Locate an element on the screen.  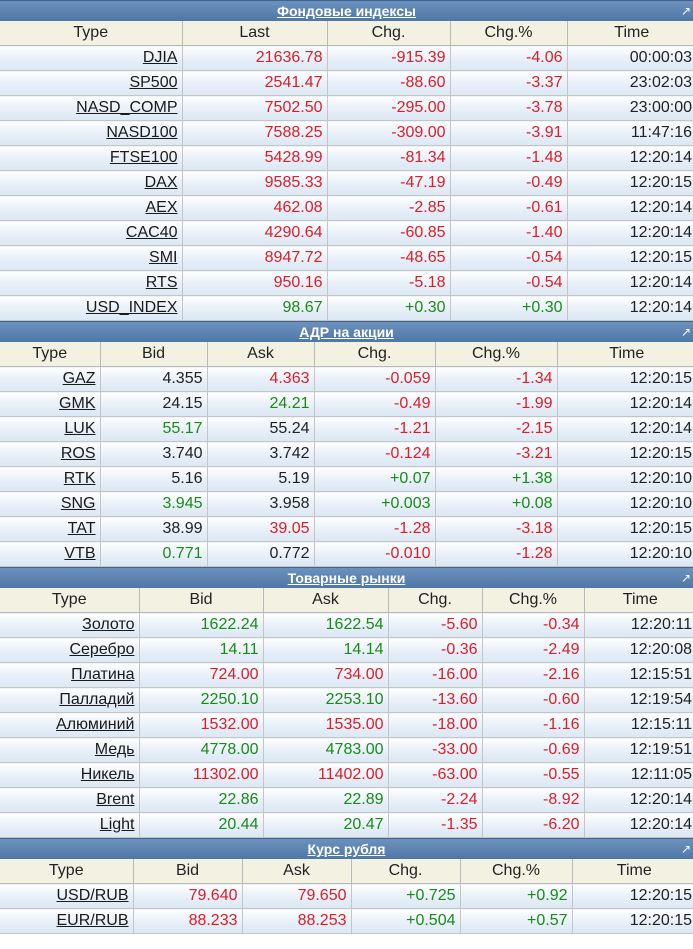
section-title-link: Курс рубля is located at coordinates (346, 849).